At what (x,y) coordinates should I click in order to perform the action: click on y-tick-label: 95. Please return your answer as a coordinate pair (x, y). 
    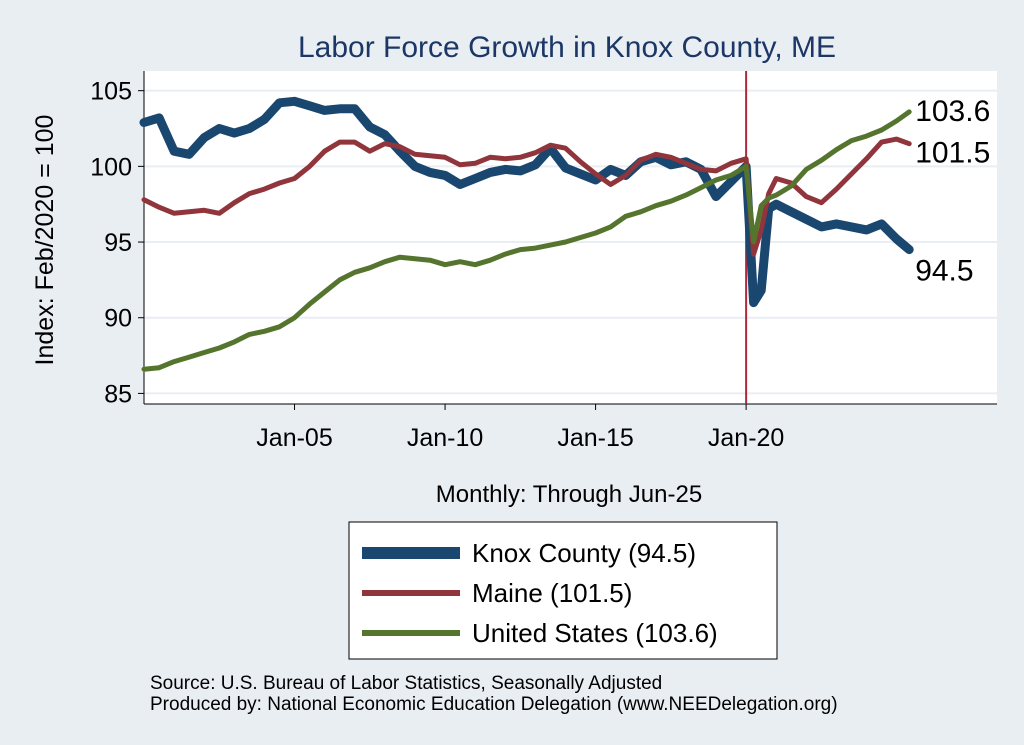
    Looking at the image, I should click on (118, 243).